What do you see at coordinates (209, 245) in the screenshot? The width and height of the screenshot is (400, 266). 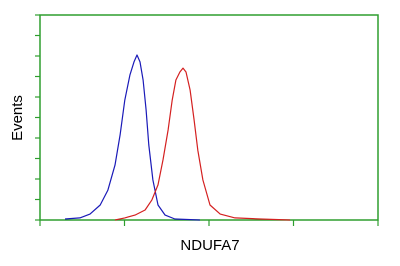 I see `x-axis-label: NDUFA7` at bounding box center [209, 245].